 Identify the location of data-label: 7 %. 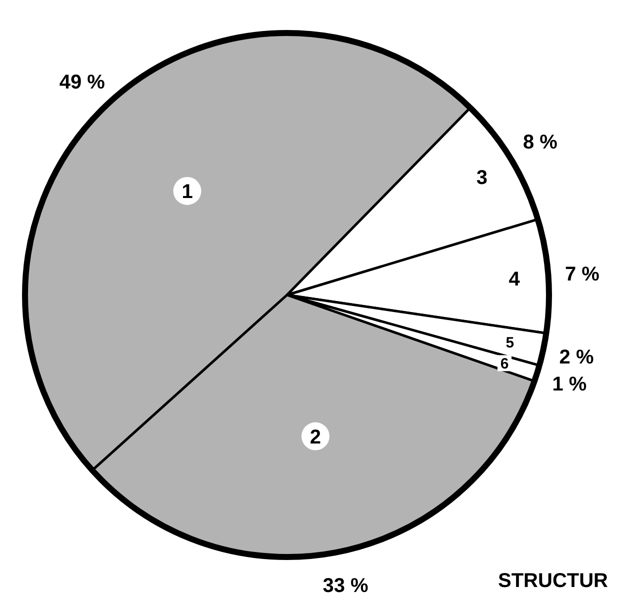
(582, 274).